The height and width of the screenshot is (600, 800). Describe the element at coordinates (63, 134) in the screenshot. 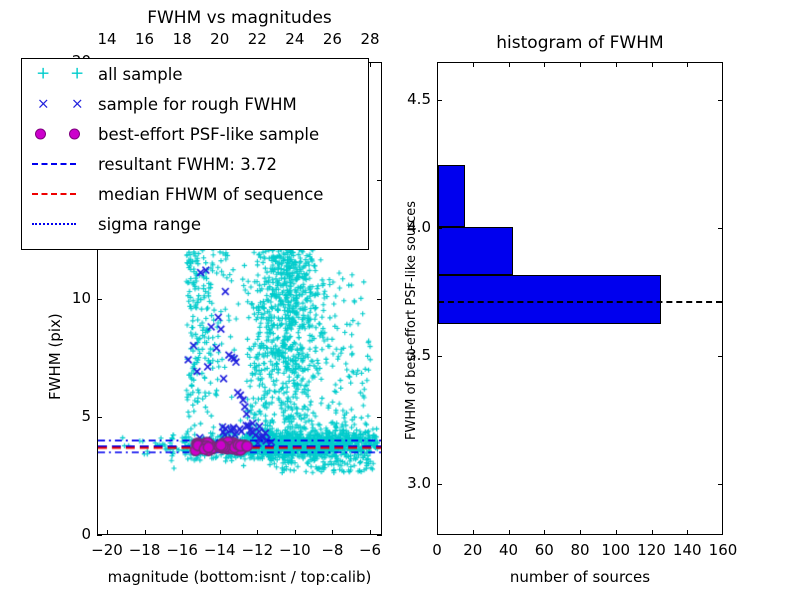

I see `legend-marker-dot-icon` at that location.